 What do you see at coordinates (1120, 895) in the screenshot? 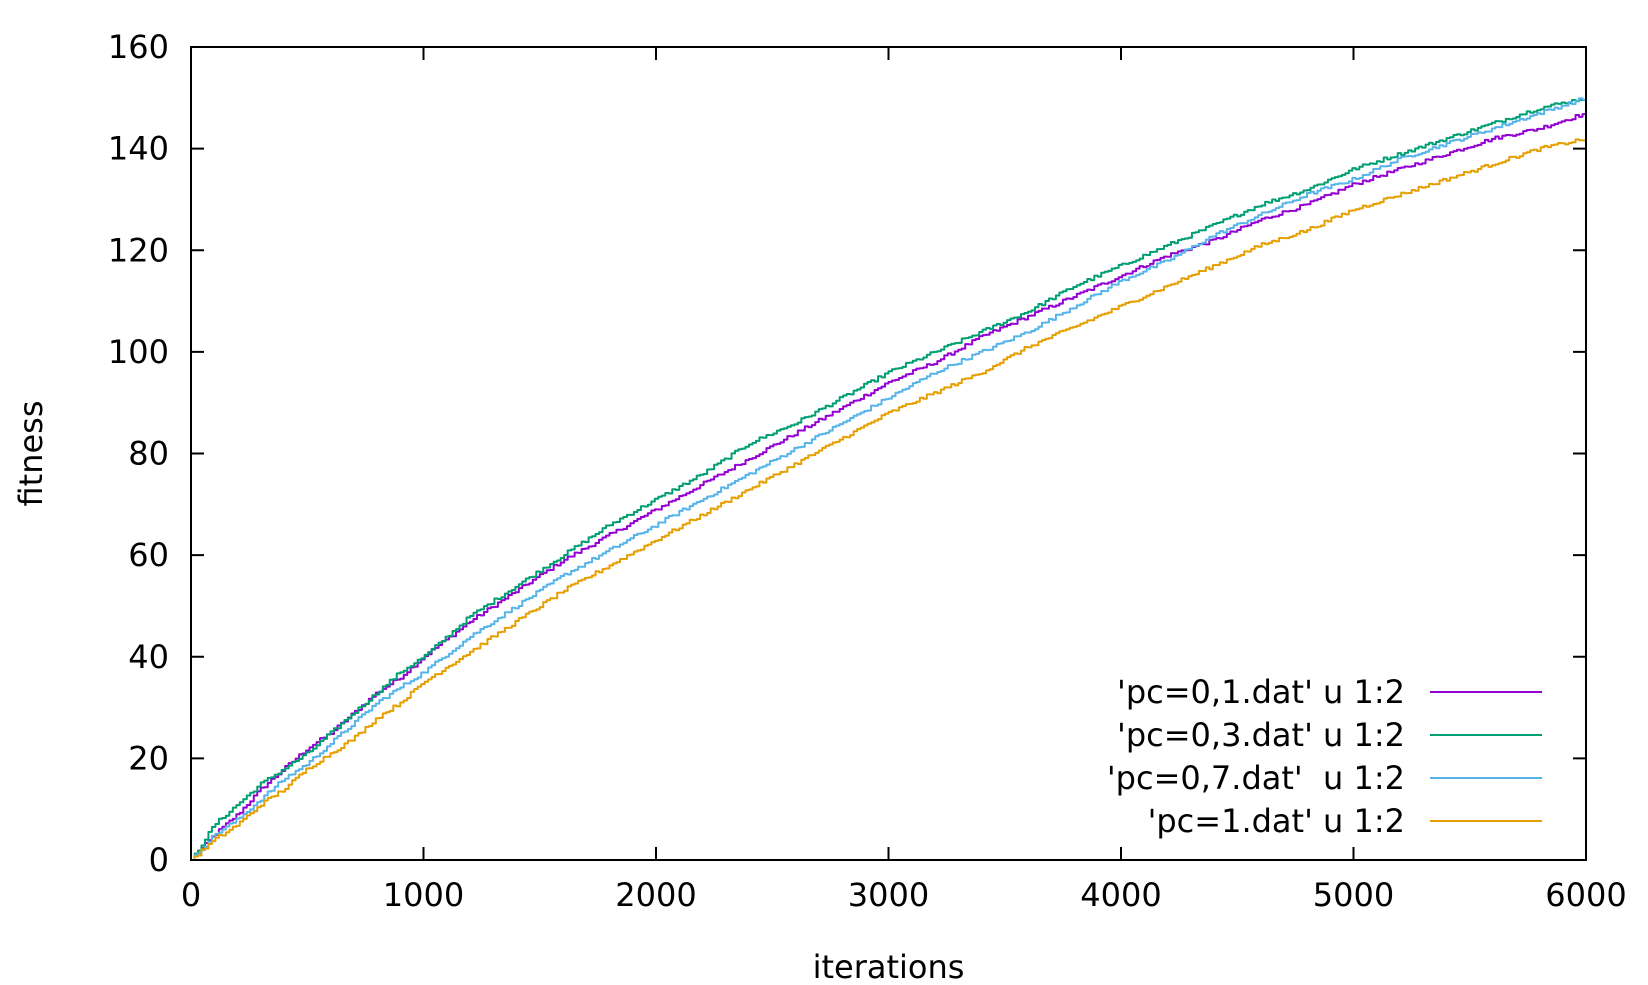
I see `x-tick-label: 4000` at bounding box center [1120, 895].